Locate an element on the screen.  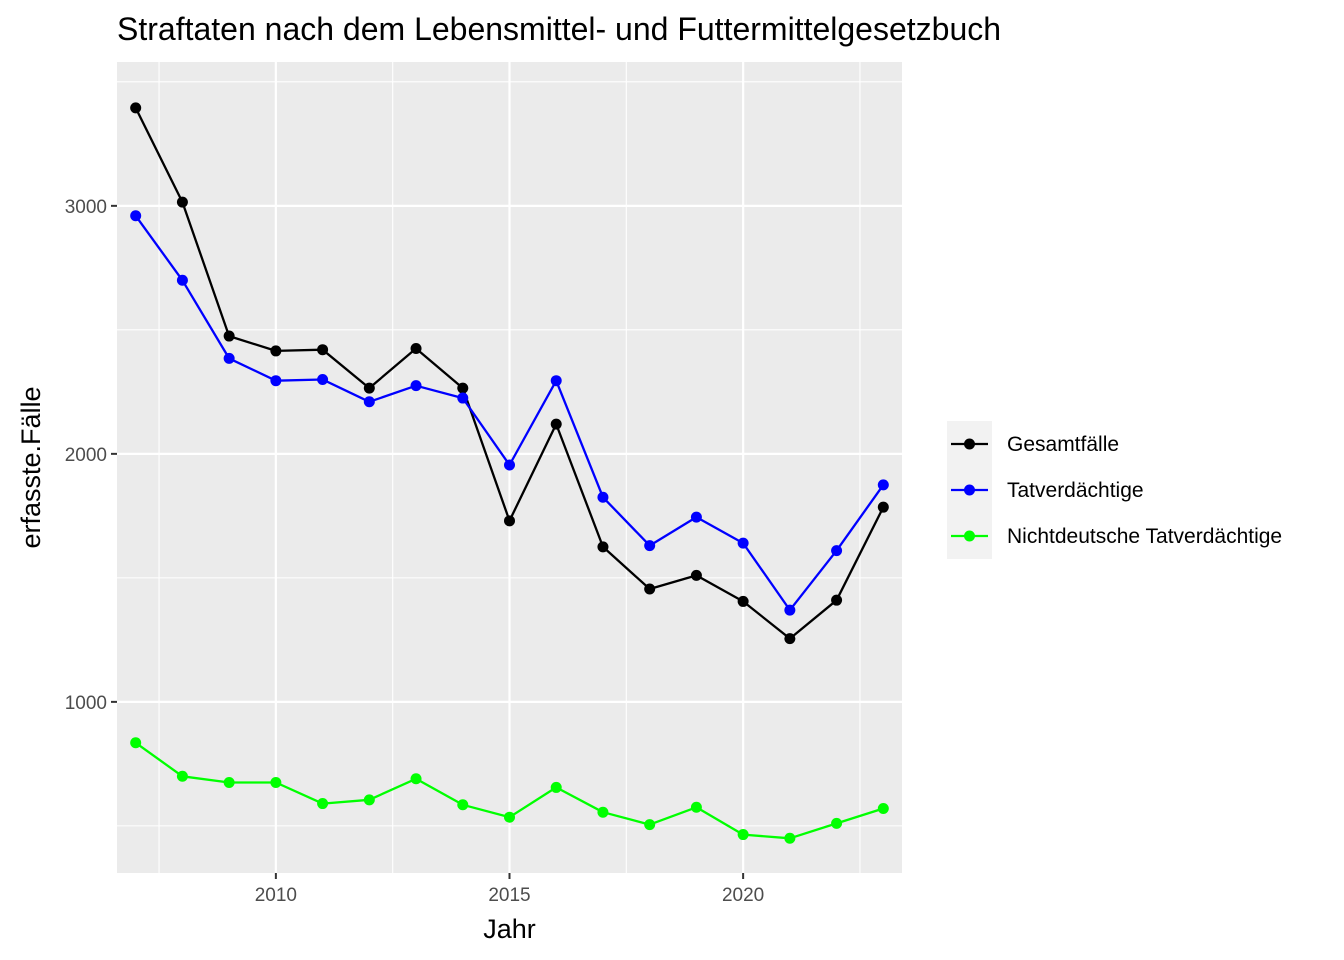
legend-label: Gesamtfälle is located at coordinates (1063, 444).